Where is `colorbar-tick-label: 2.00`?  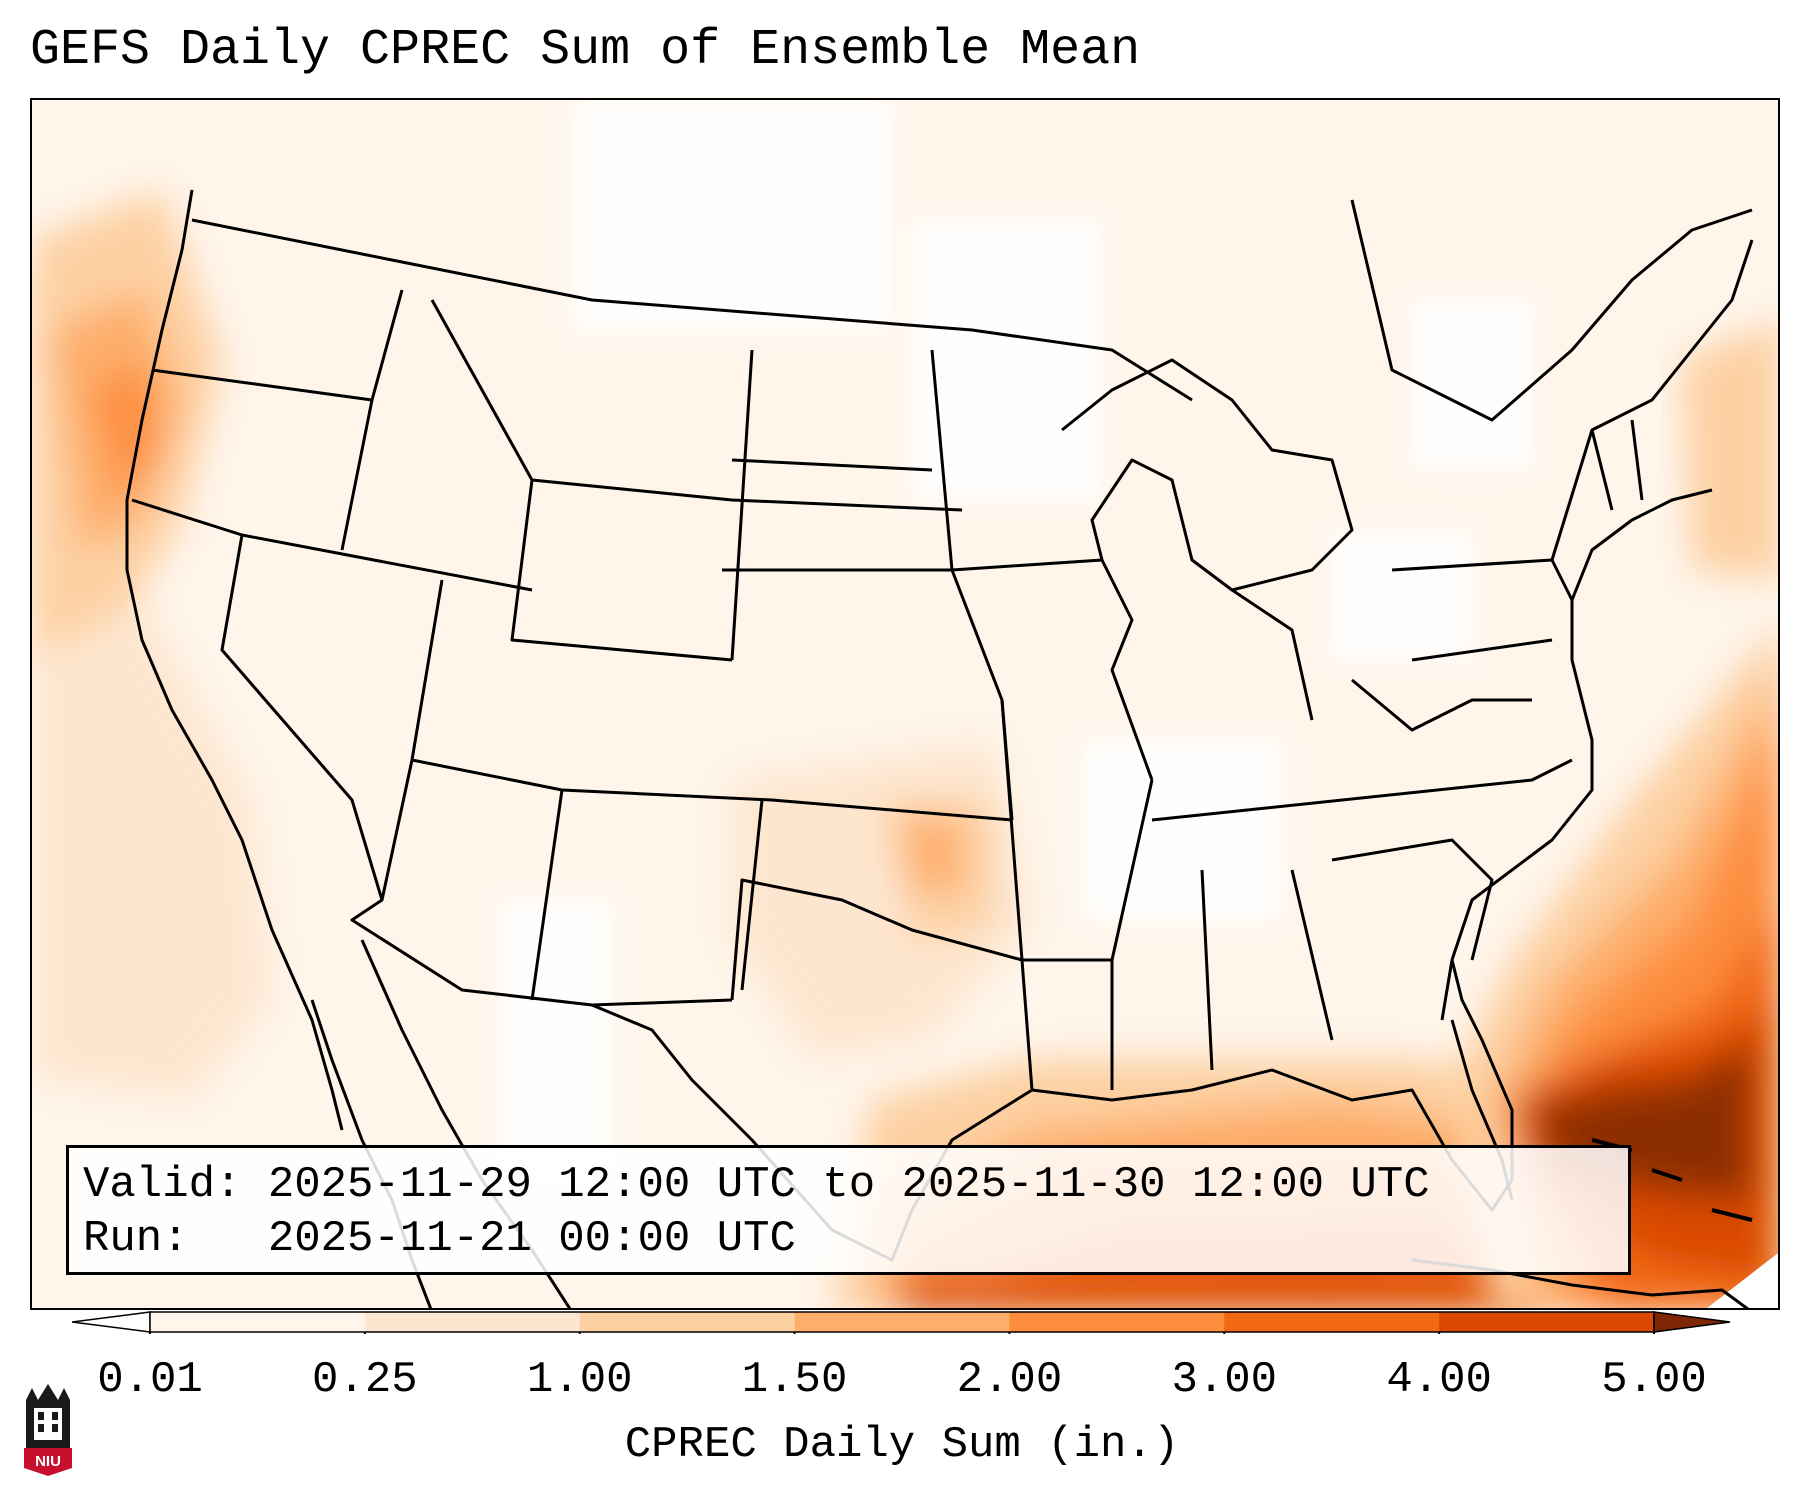 colorbar-tick-label: 2.00 is located at coordinates (1009, 1380).